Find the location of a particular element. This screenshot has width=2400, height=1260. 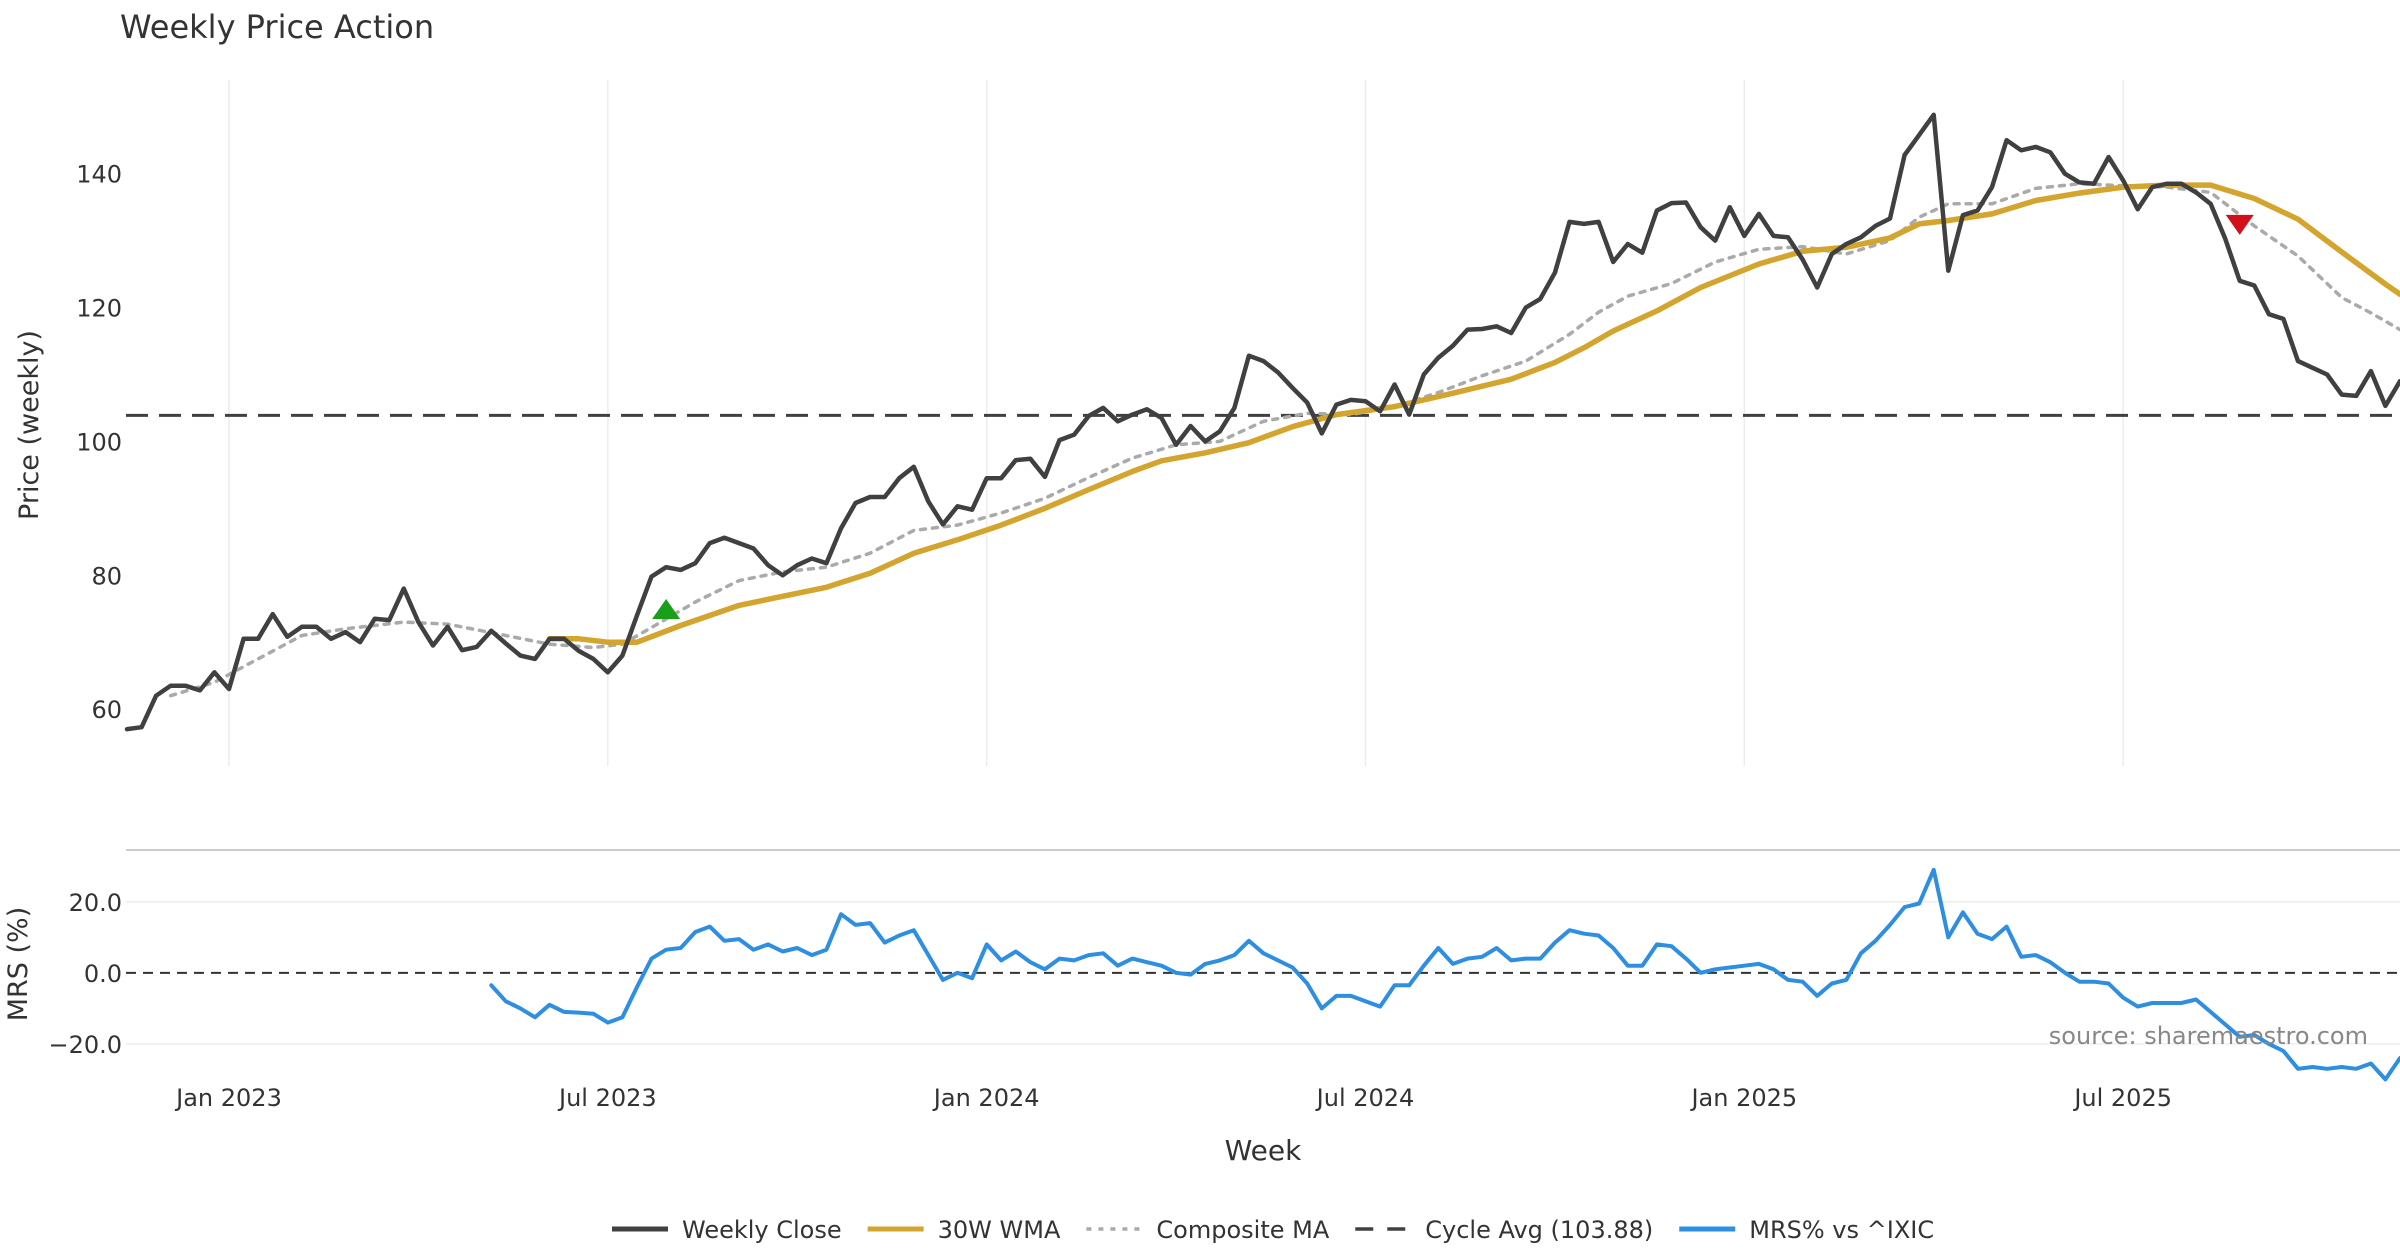

legend-label: Cycle Avg (103.88) is located at coordinates (1539, 1230).